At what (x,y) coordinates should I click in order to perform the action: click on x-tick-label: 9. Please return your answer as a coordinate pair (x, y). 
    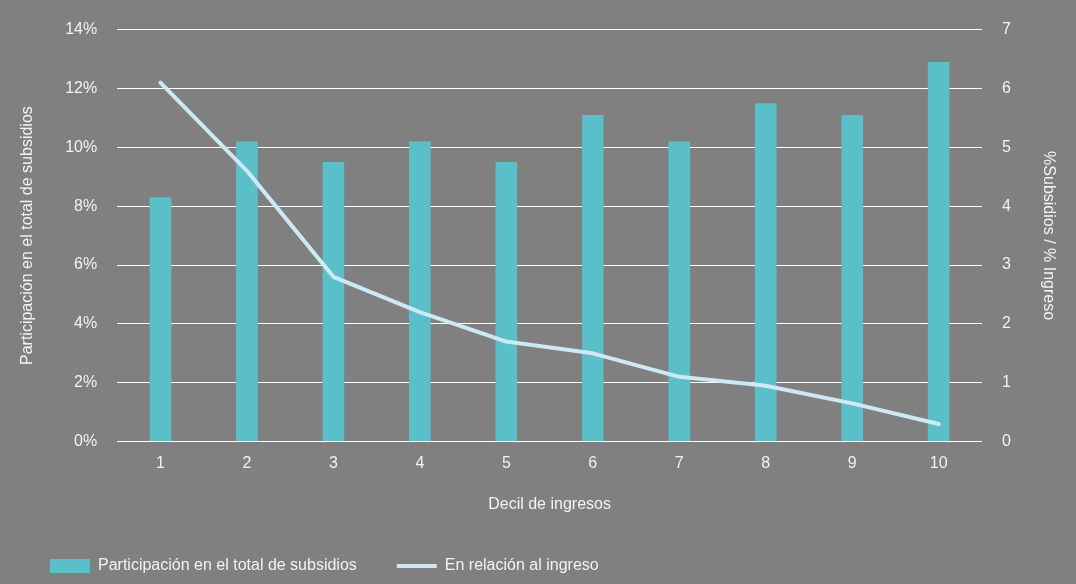
    Looking at the image, I should click on (852, 462).